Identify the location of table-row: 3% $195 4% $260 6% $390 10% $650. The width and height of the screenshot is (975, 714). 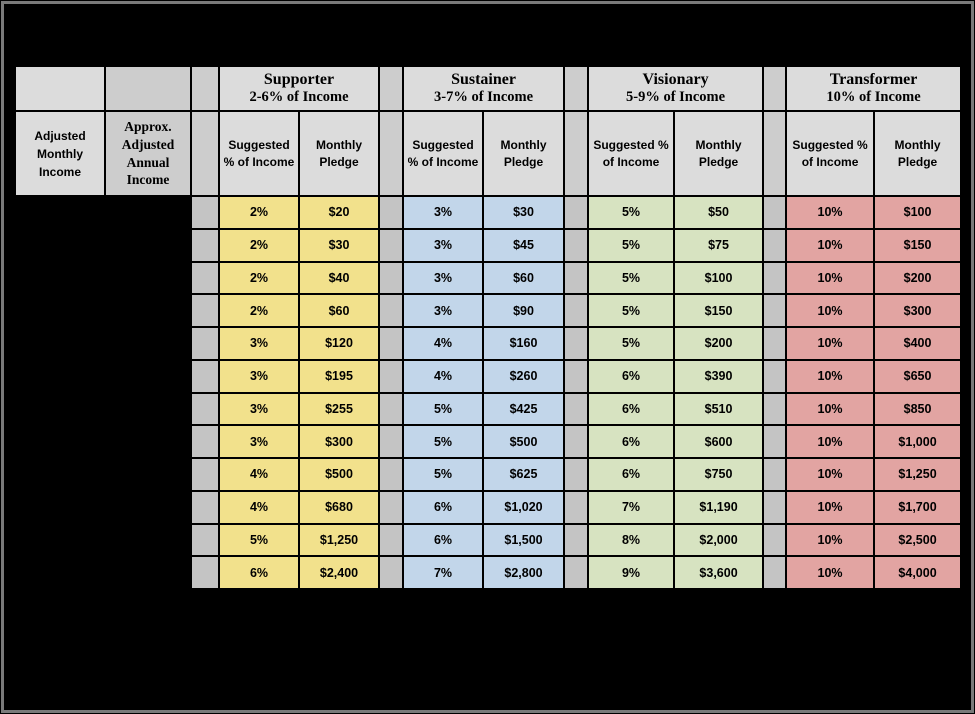
(488, 376).